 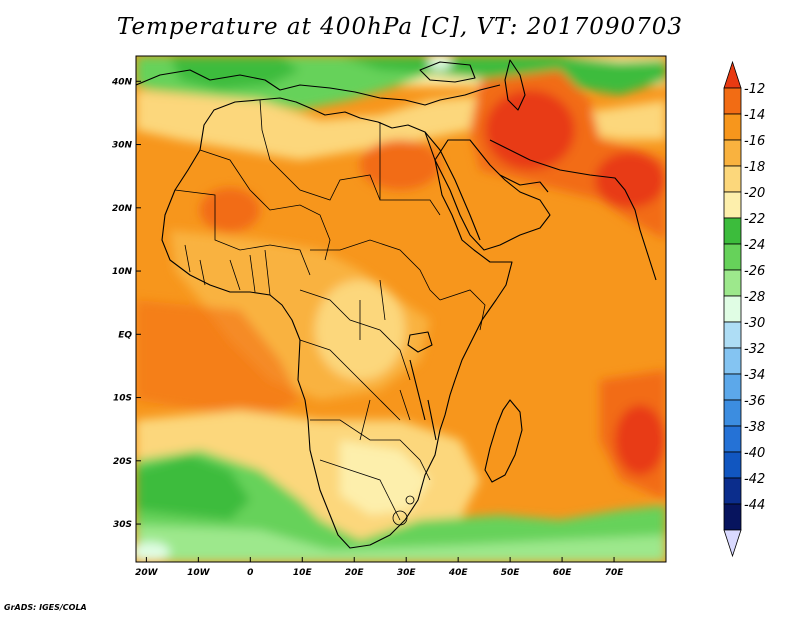 I want to click on lake-malawi, so click(x=432, y=420).